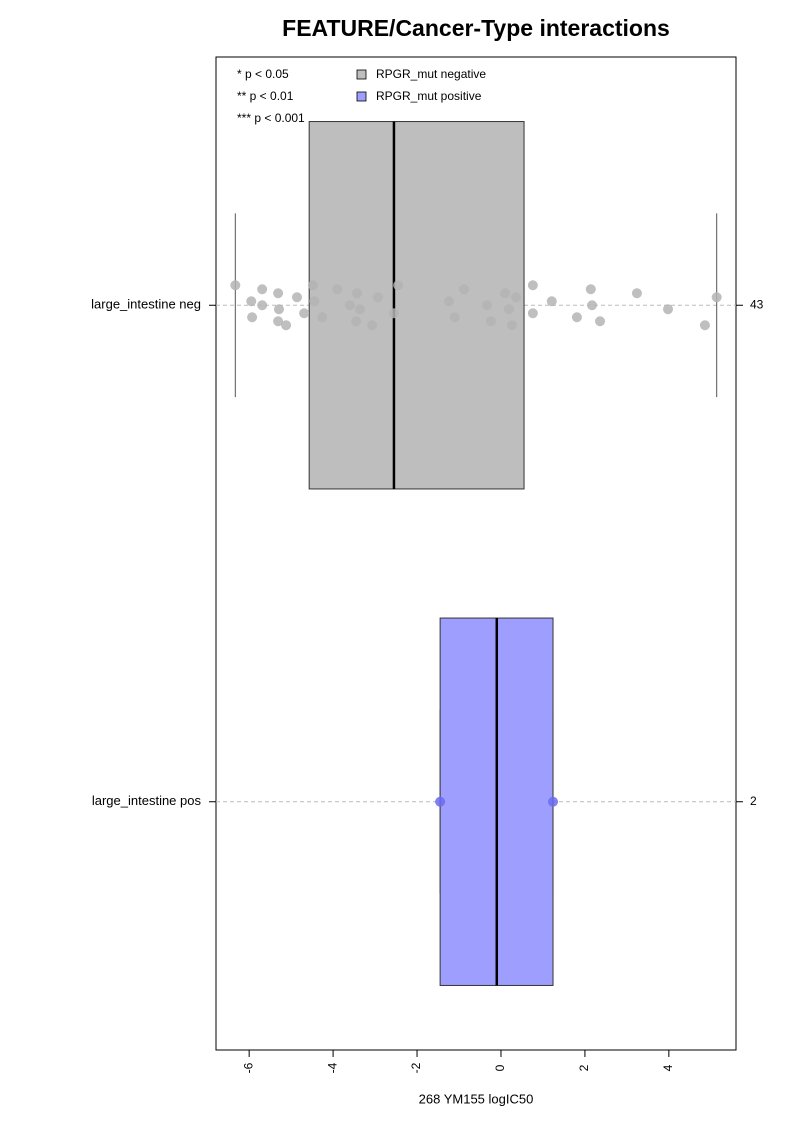  What do you see at coordinates (476, 28) in the screenshot?
I see `chart-title: FEATURE/Cancer-Type interactions` at bounding box center [476, 28].